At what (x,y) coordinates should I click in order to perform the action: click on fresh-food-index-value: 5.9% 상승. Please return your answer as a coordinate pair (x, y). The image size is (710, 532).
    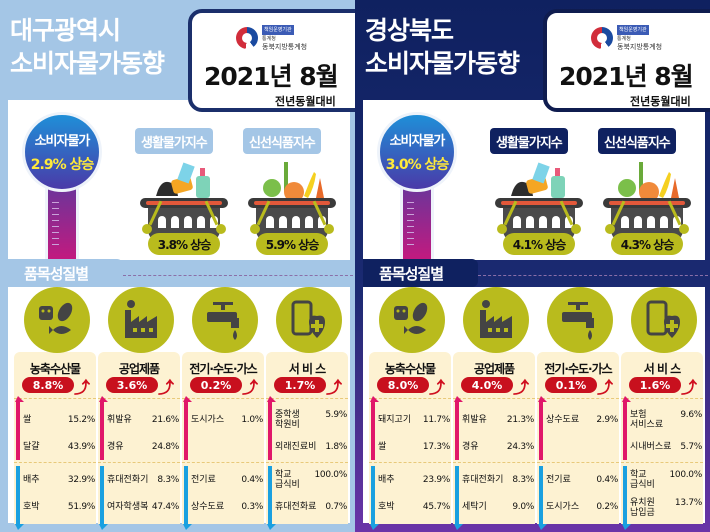
    Looking at the image, I should click on (292, 244).